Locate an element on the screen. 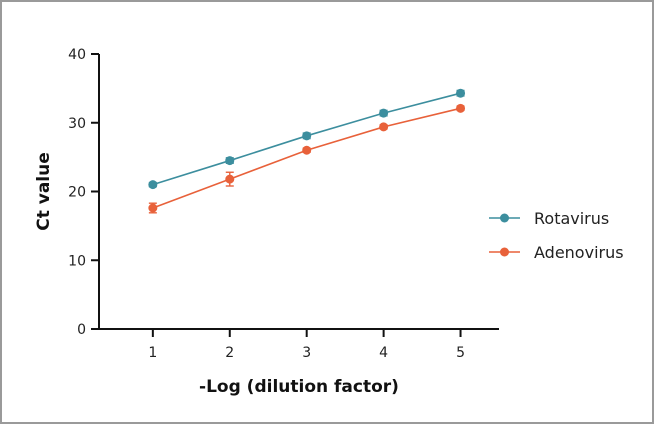 The height and width of the screenshot is (426, 654). legend: Rotavirus Adenovirus is located at coordinates (556, 235).